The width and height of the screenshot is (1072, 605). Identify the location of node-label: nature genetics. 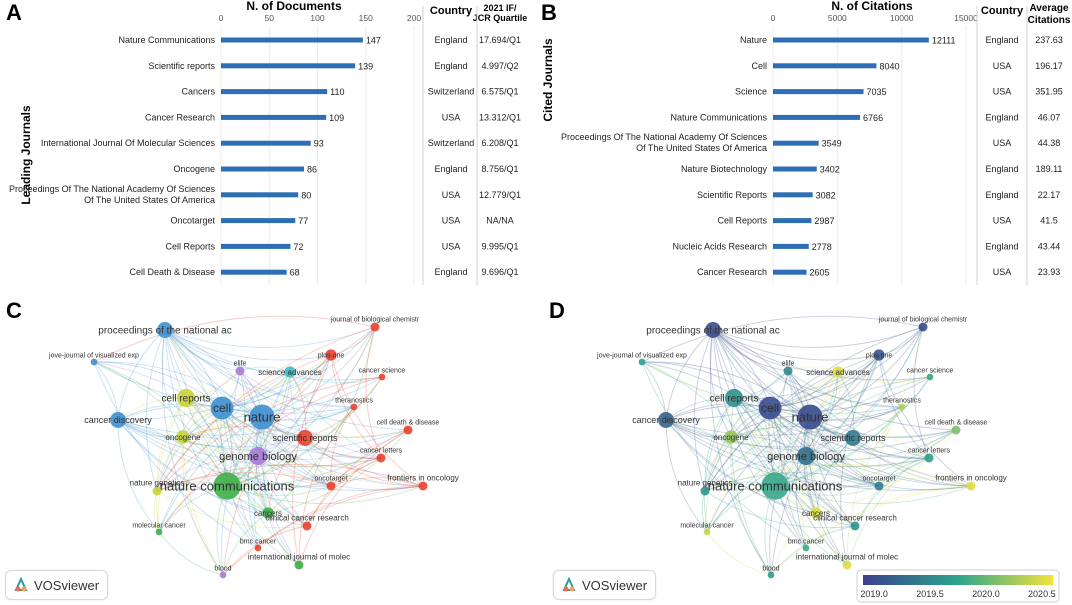
(705, 483).